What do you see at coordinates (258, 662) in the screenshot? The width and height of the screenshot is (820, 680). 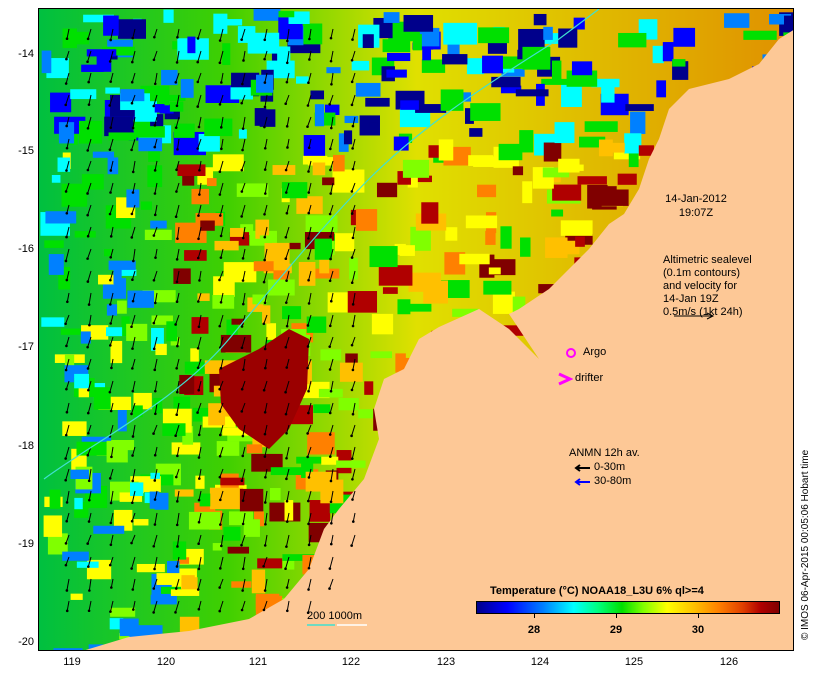 I see `lon-tick-label: 121` at bounding box center [258, 662].